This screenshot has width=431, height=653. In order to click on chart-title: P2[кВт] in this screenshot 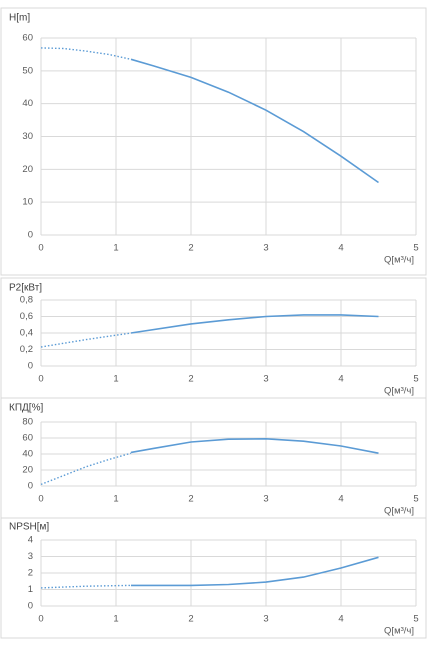, I will do `click(25, 288)`.